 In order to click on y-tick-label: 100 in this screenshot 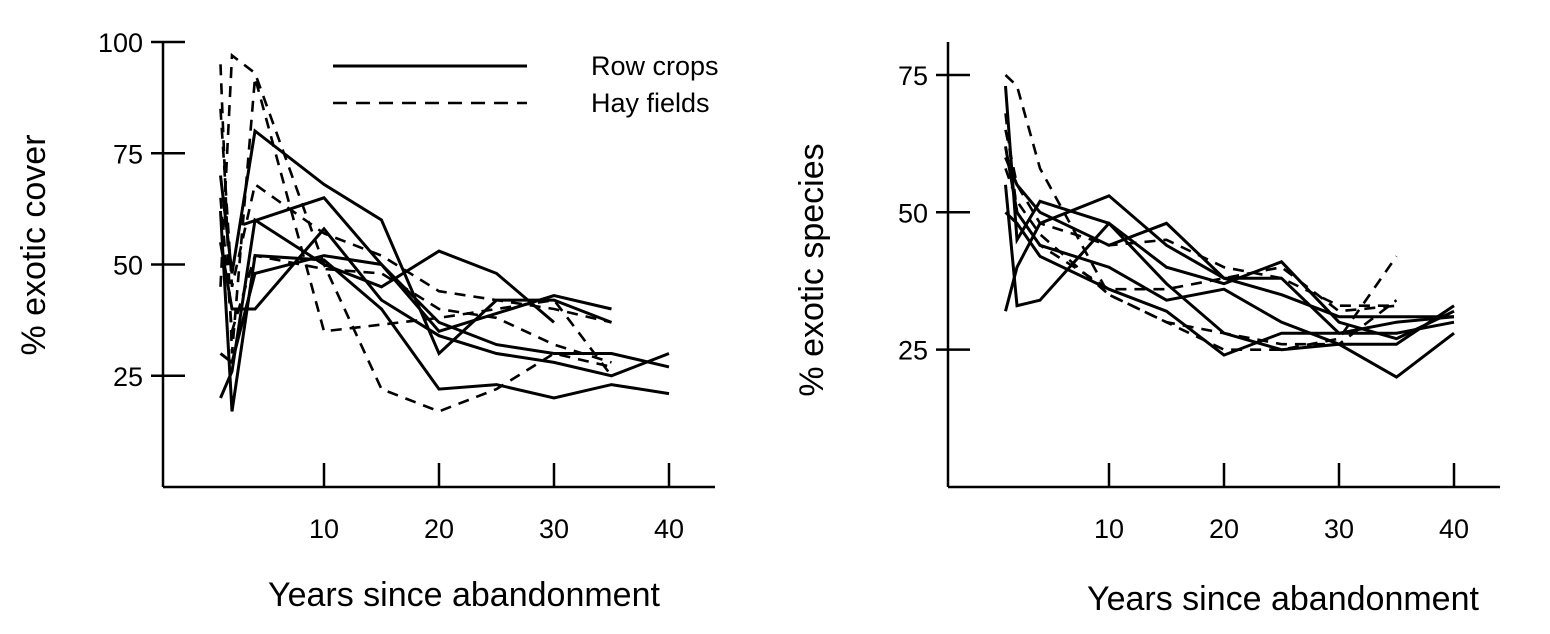, I will do `click(120, 43)`.